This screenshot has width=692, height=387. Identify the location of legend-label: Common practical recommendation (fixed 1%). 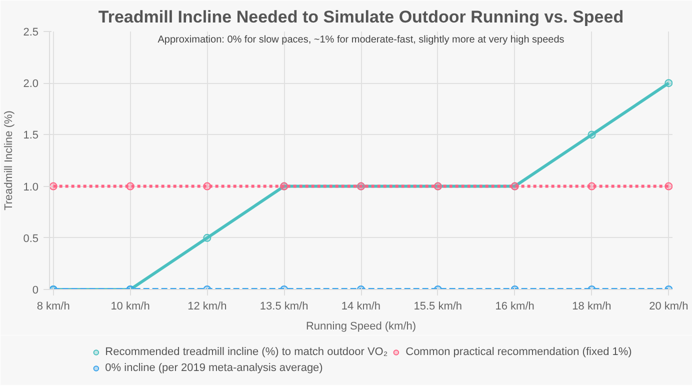
(519, 352).